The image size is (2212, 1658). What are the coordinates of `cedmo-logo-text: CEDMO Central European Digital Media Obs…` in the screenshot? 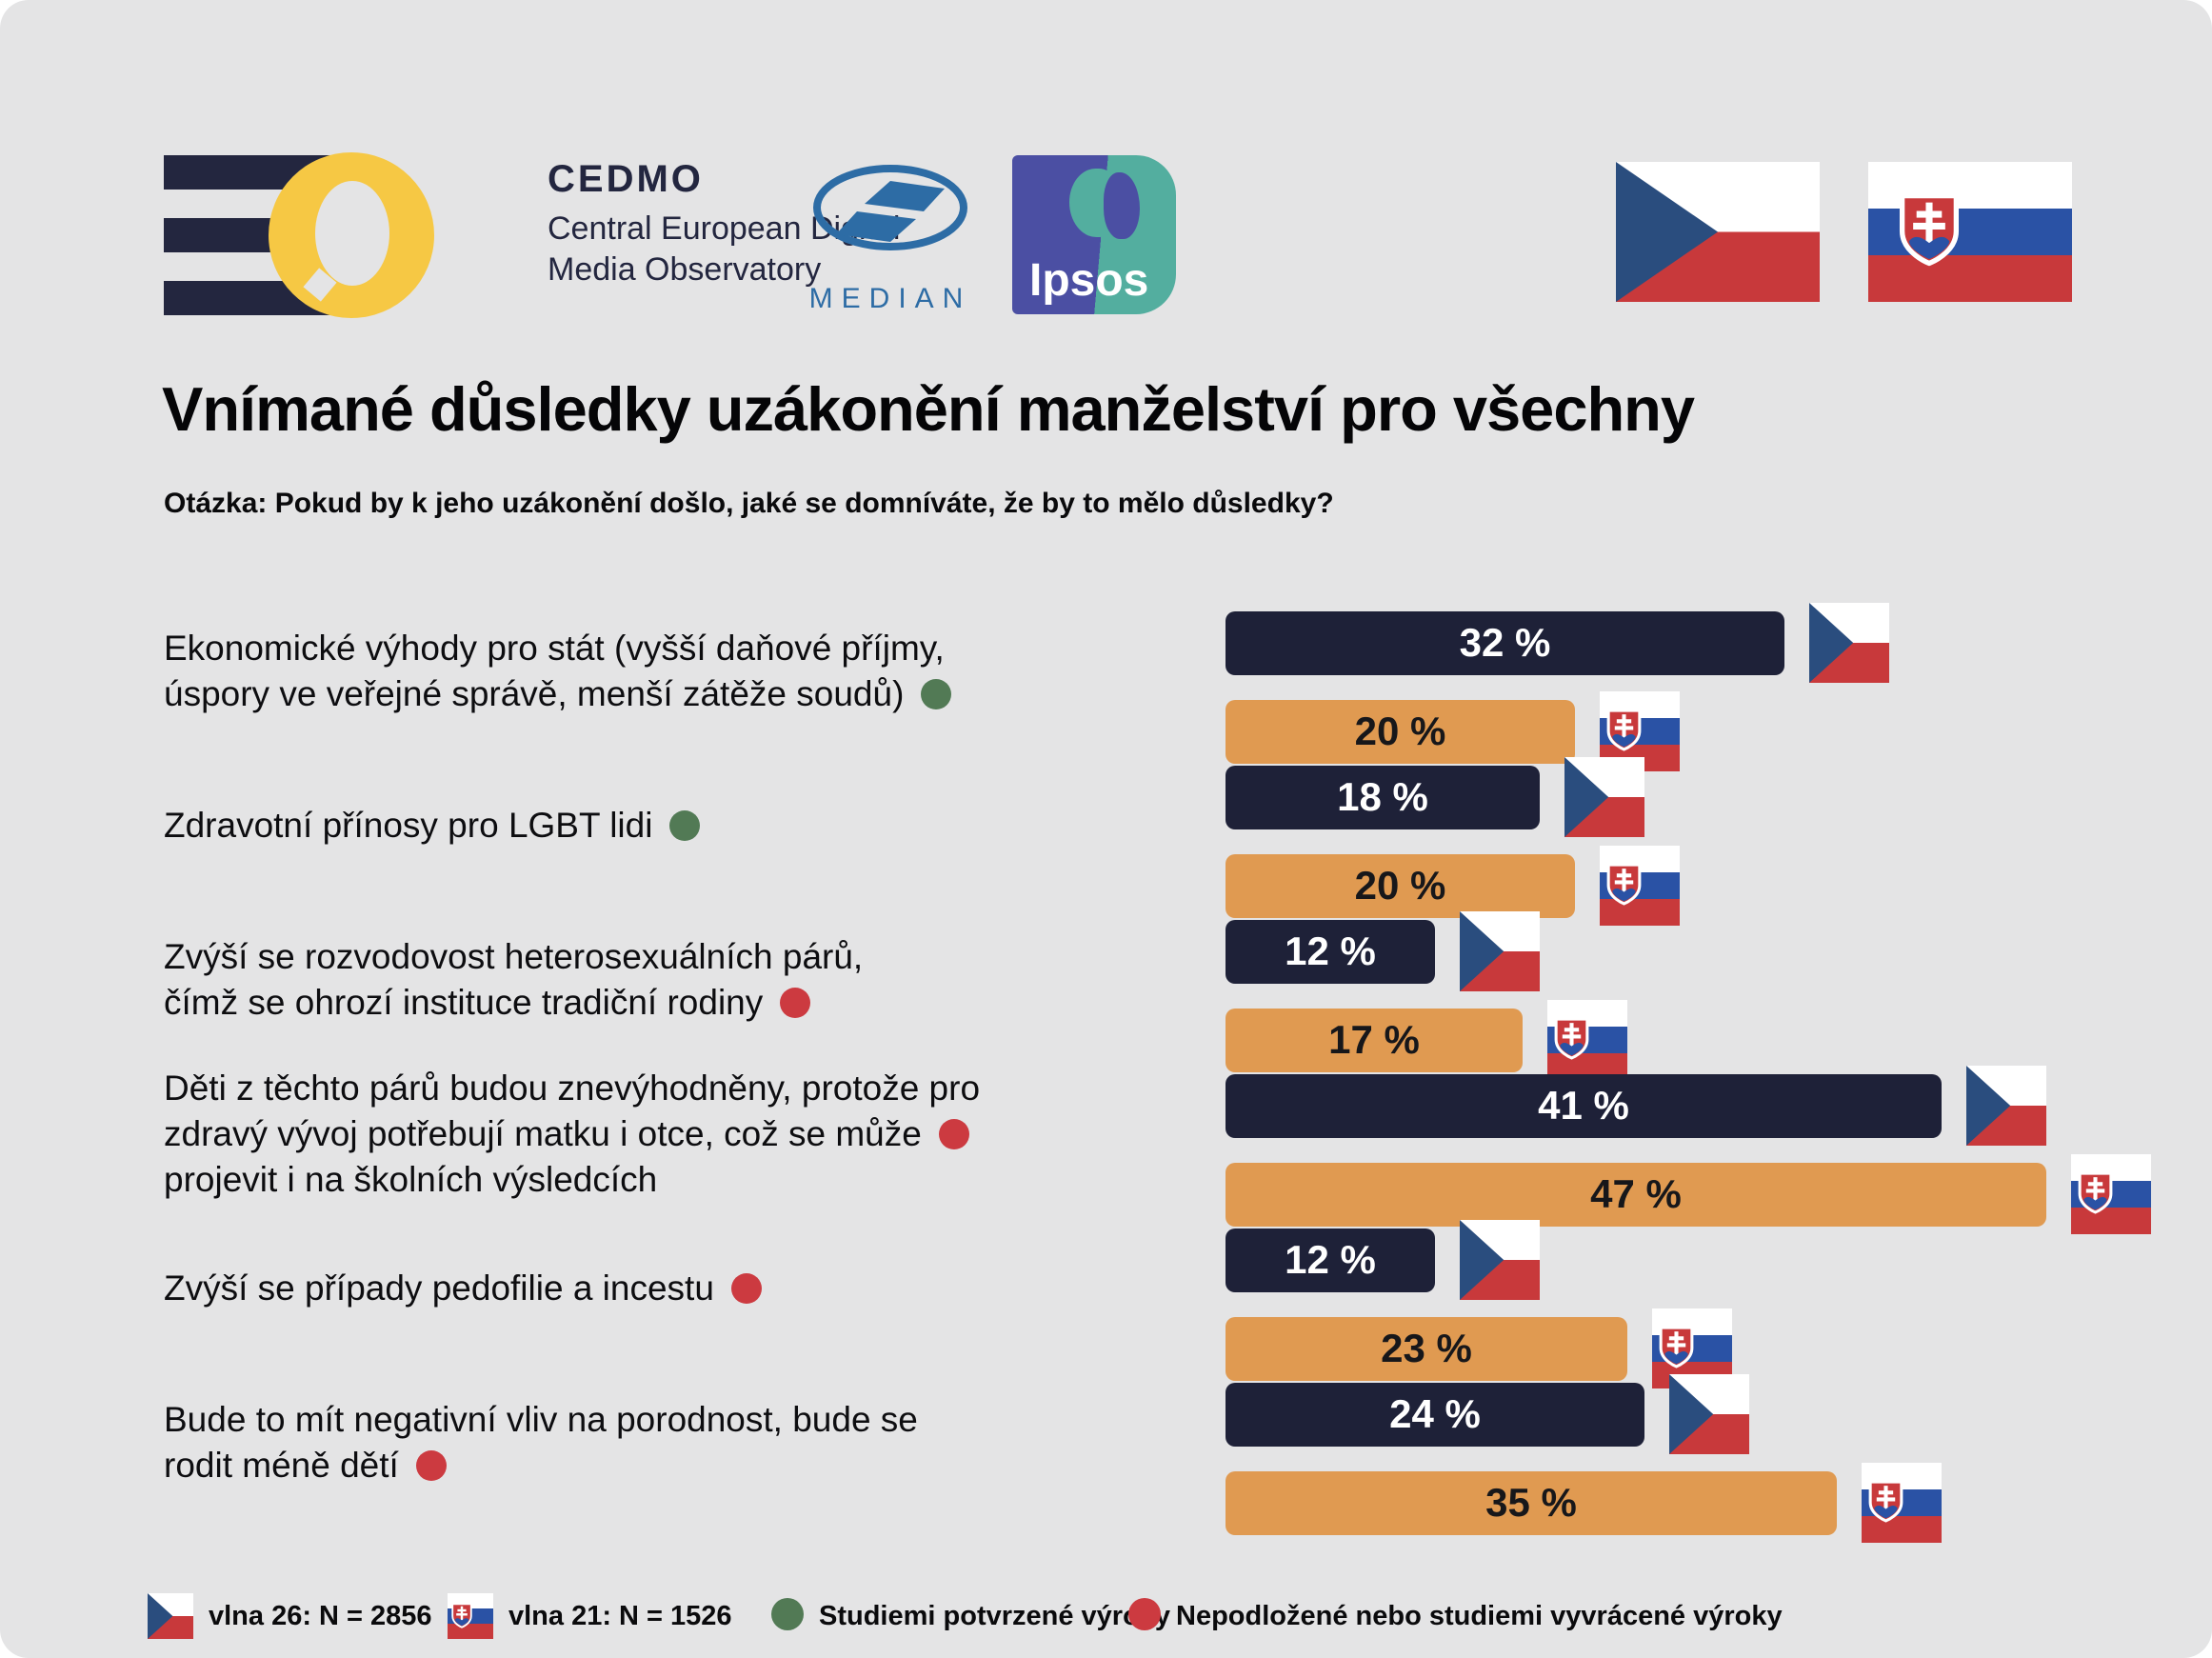 It's located at (814, 224).